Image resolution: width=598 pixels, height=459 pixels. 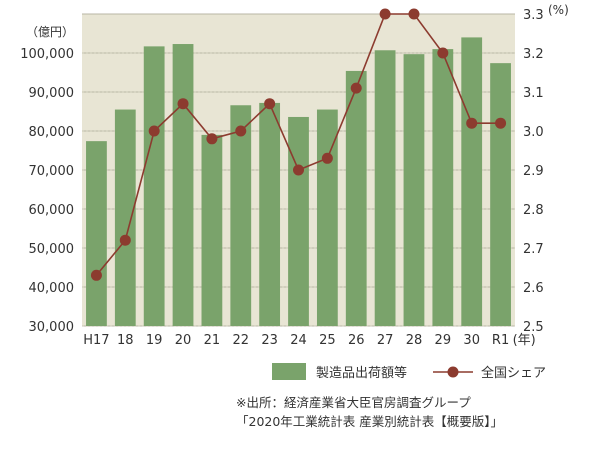 What do you see at coordinates (52, 210) in the screenshot?
I see `left-tick-label: 60,000` at bounding box center [52, 210].